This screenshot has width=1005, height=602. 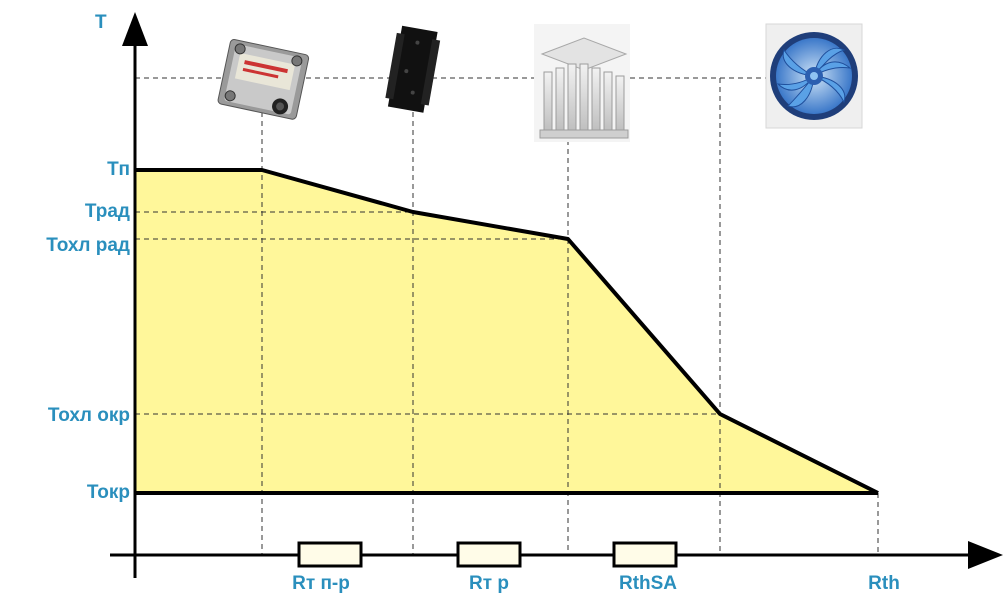 What do you see at coordinates (884, 583) in the screenshot?
I see `resistor-label-rth: Rth` at bounding box center [884, 583].